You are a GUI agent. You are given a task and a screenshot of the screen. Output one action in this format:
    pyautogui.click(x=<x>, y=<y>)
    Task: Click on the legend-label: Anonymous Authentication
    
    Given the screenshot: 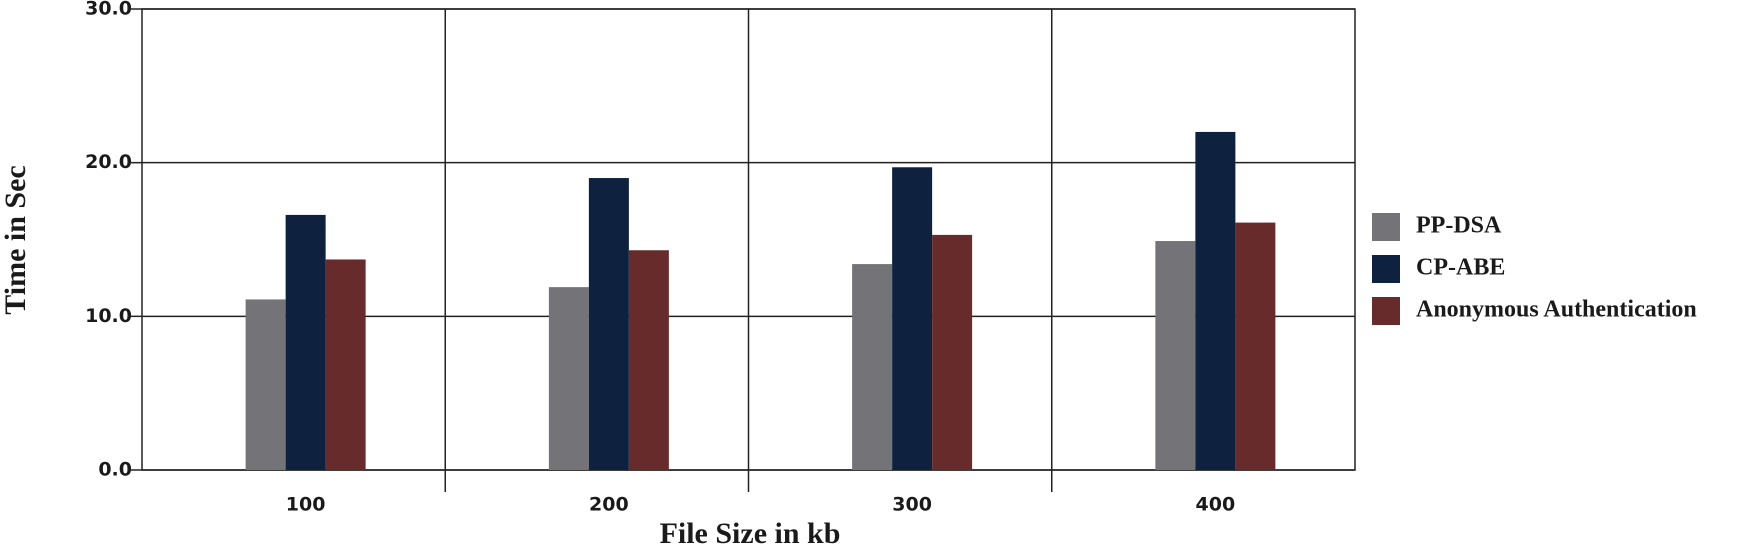 What is the action you would take?
    pyautogui.click(x=1556, y=310)
    